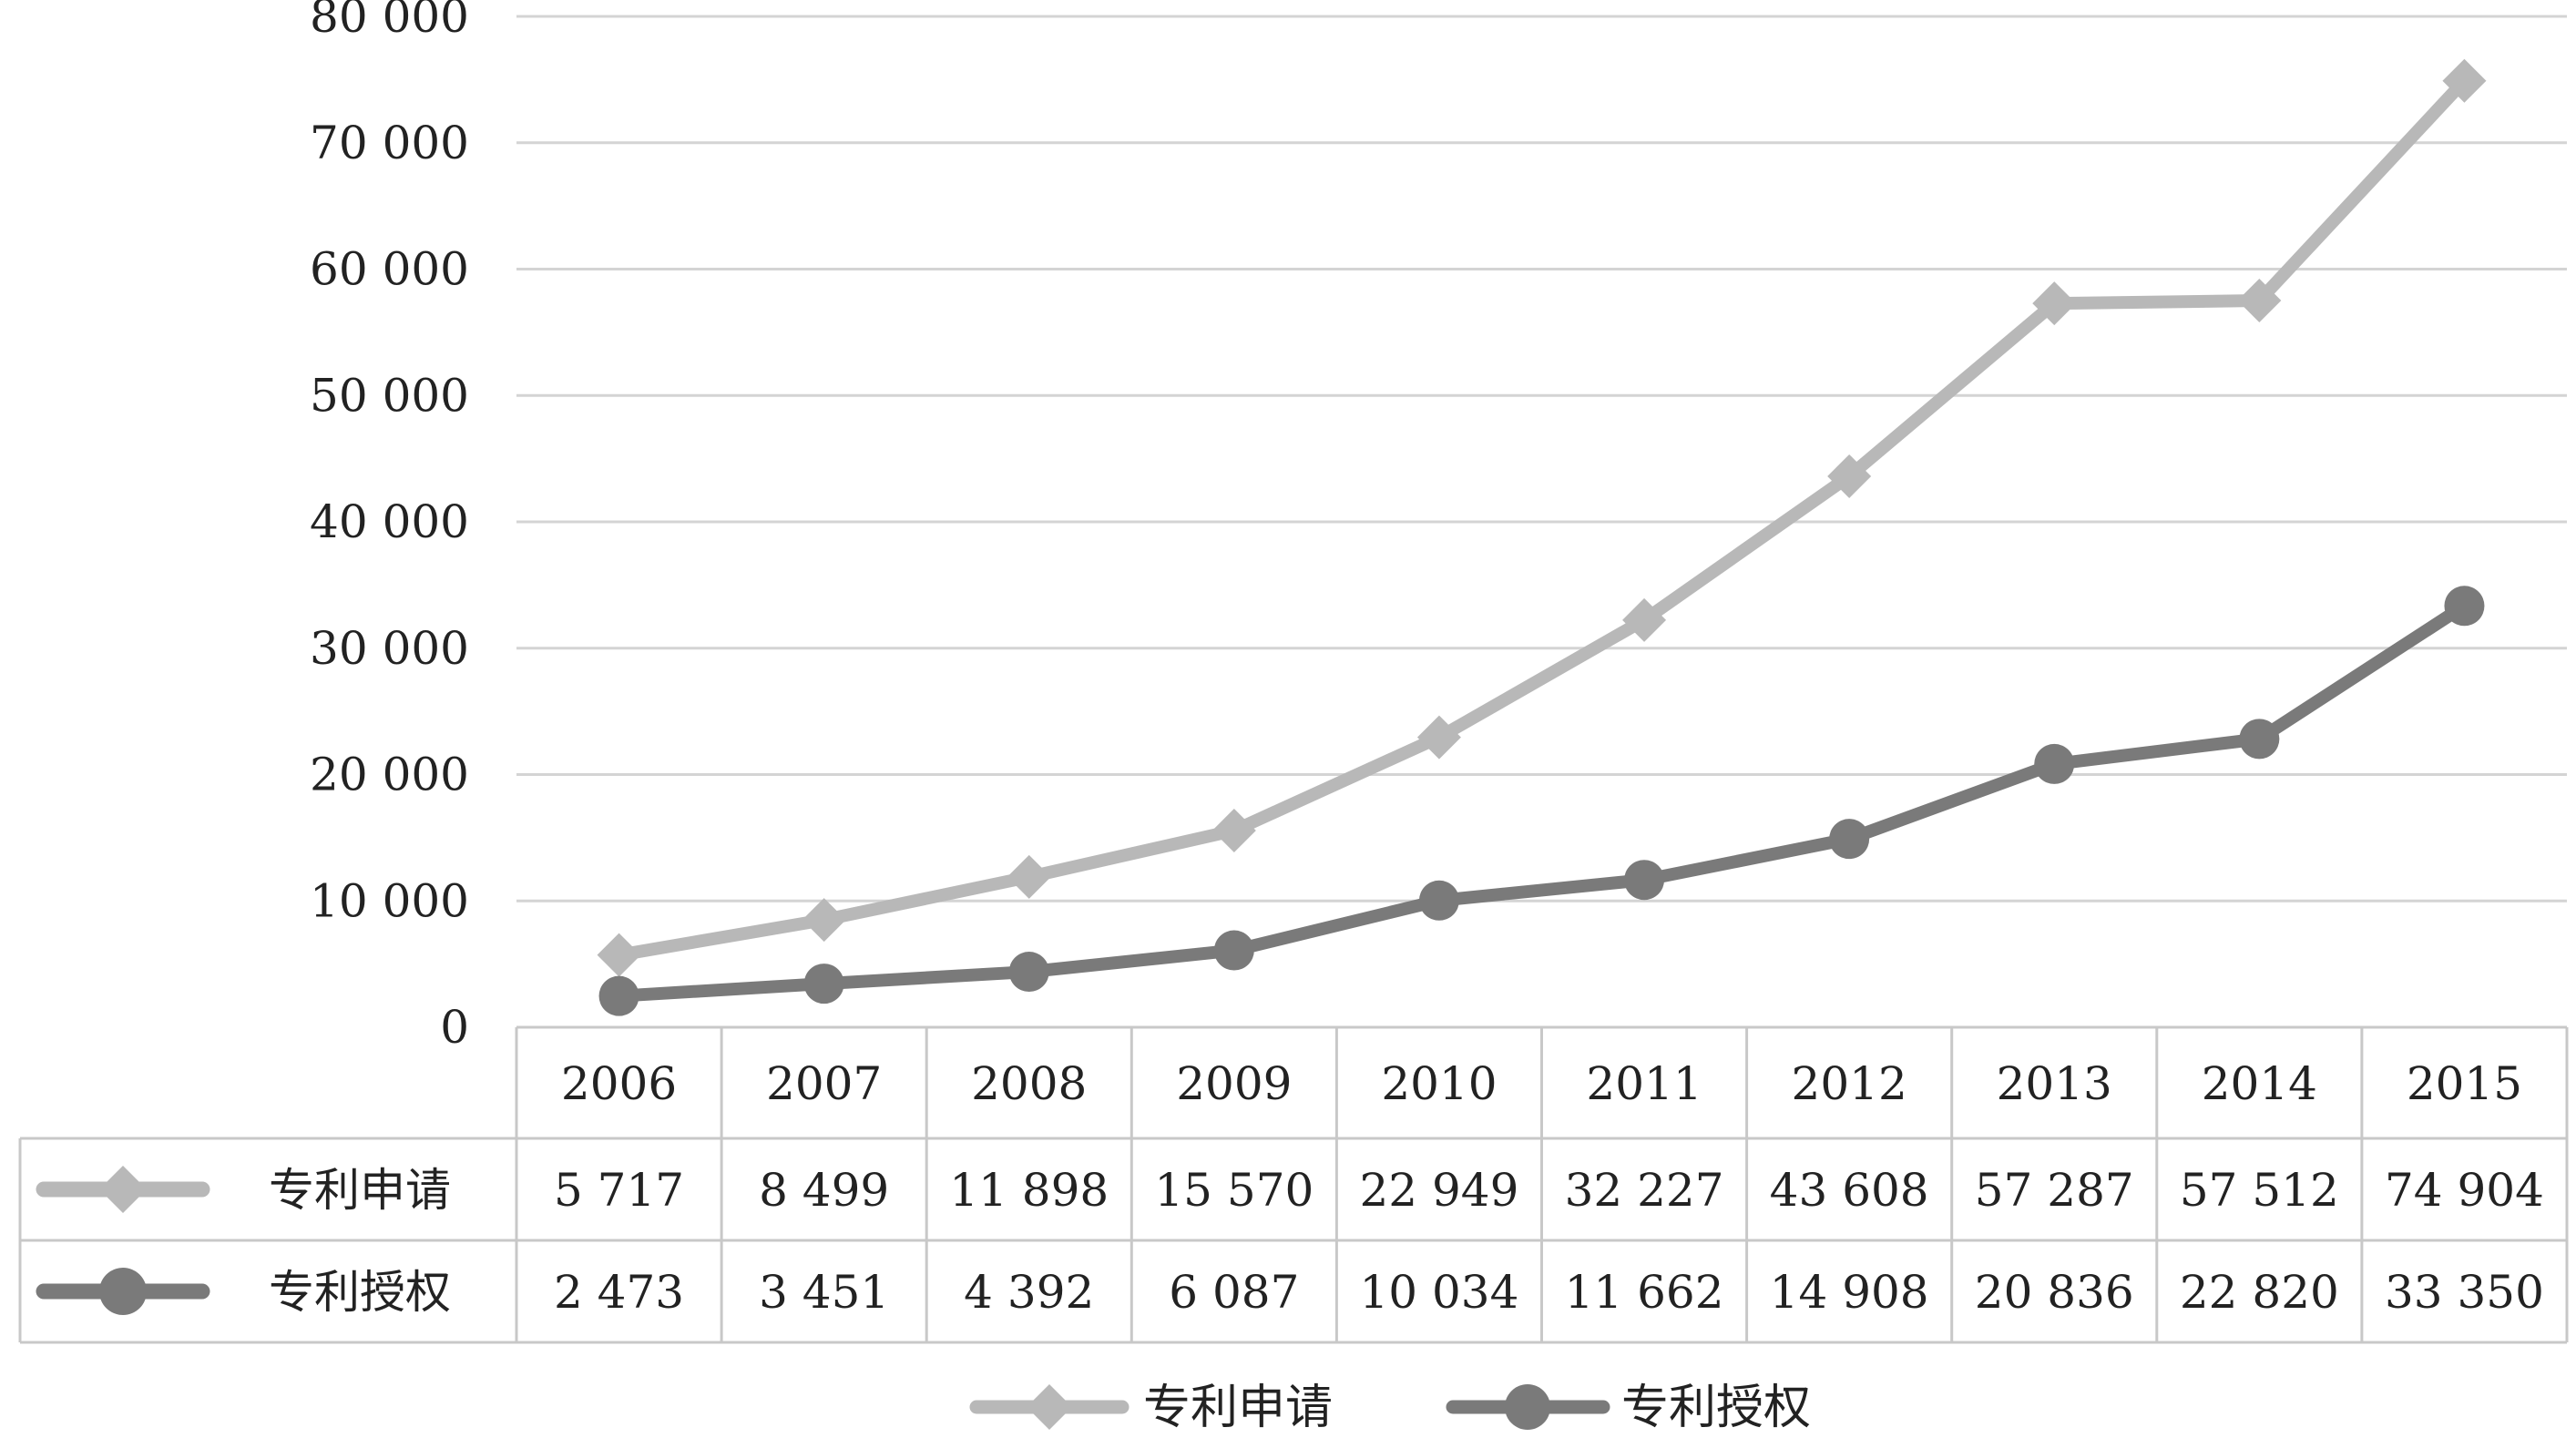 The height and width of the screenshot is (1448, 2576). I want to click on y-tick-label: 30 000, so click(389, 649).